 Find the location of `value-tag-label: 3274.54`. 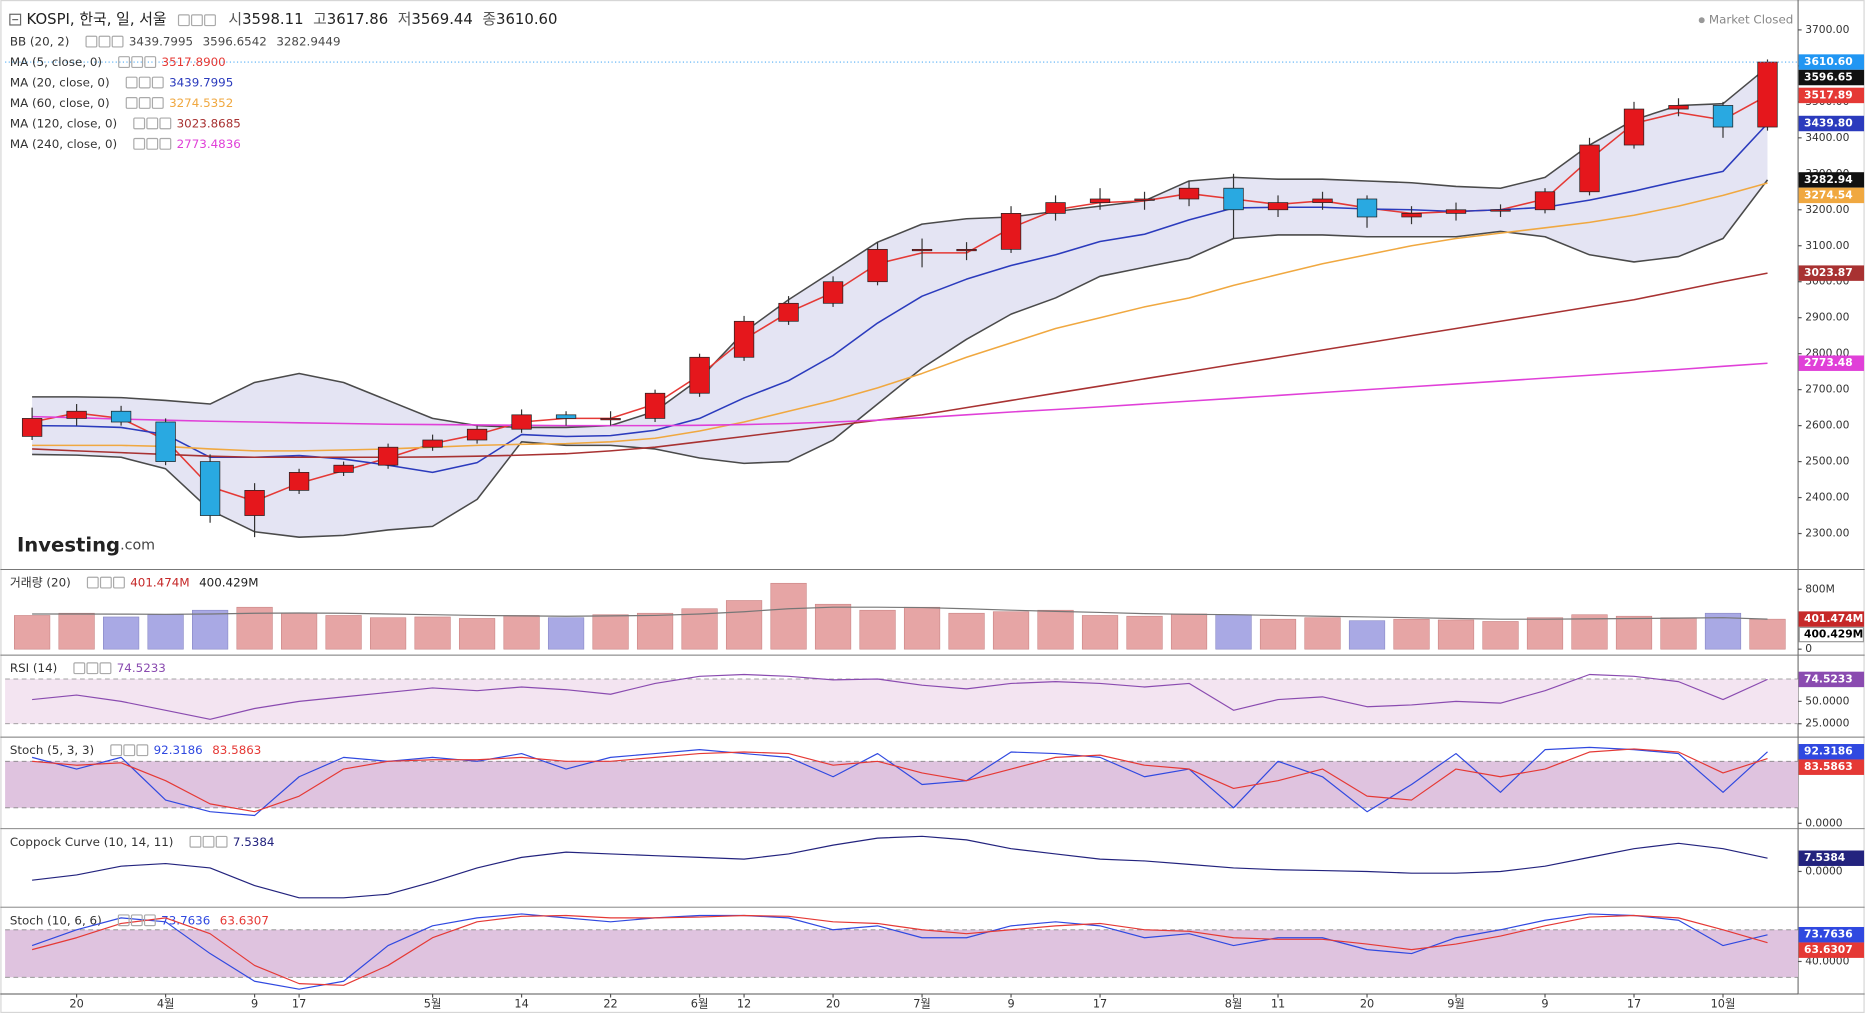

value-tag-label: 3274.54 is located at coordinates (1828, 194).